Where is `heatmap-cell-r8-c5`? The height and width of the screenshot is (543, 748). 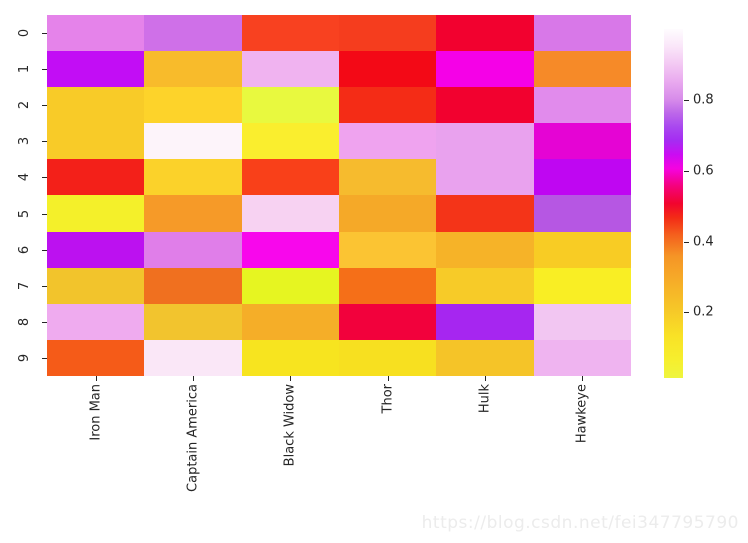 heatmap-cell-r8-c5 is located at coordinates (582, 321).